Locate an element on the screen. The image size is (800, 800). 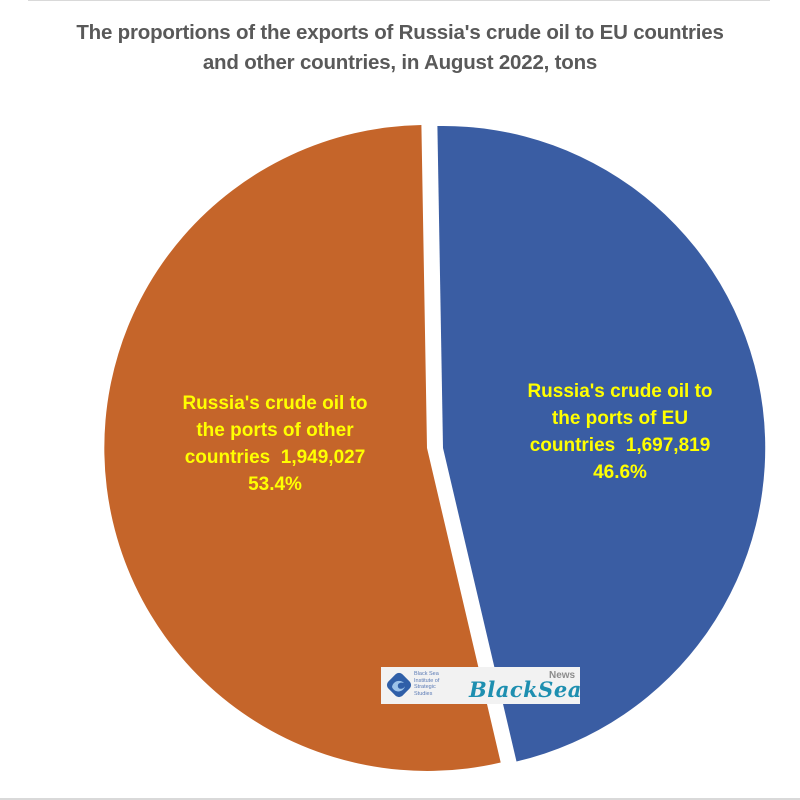
label-other-line-3: countries 1,949,027 is located at coordinates (275, 457).